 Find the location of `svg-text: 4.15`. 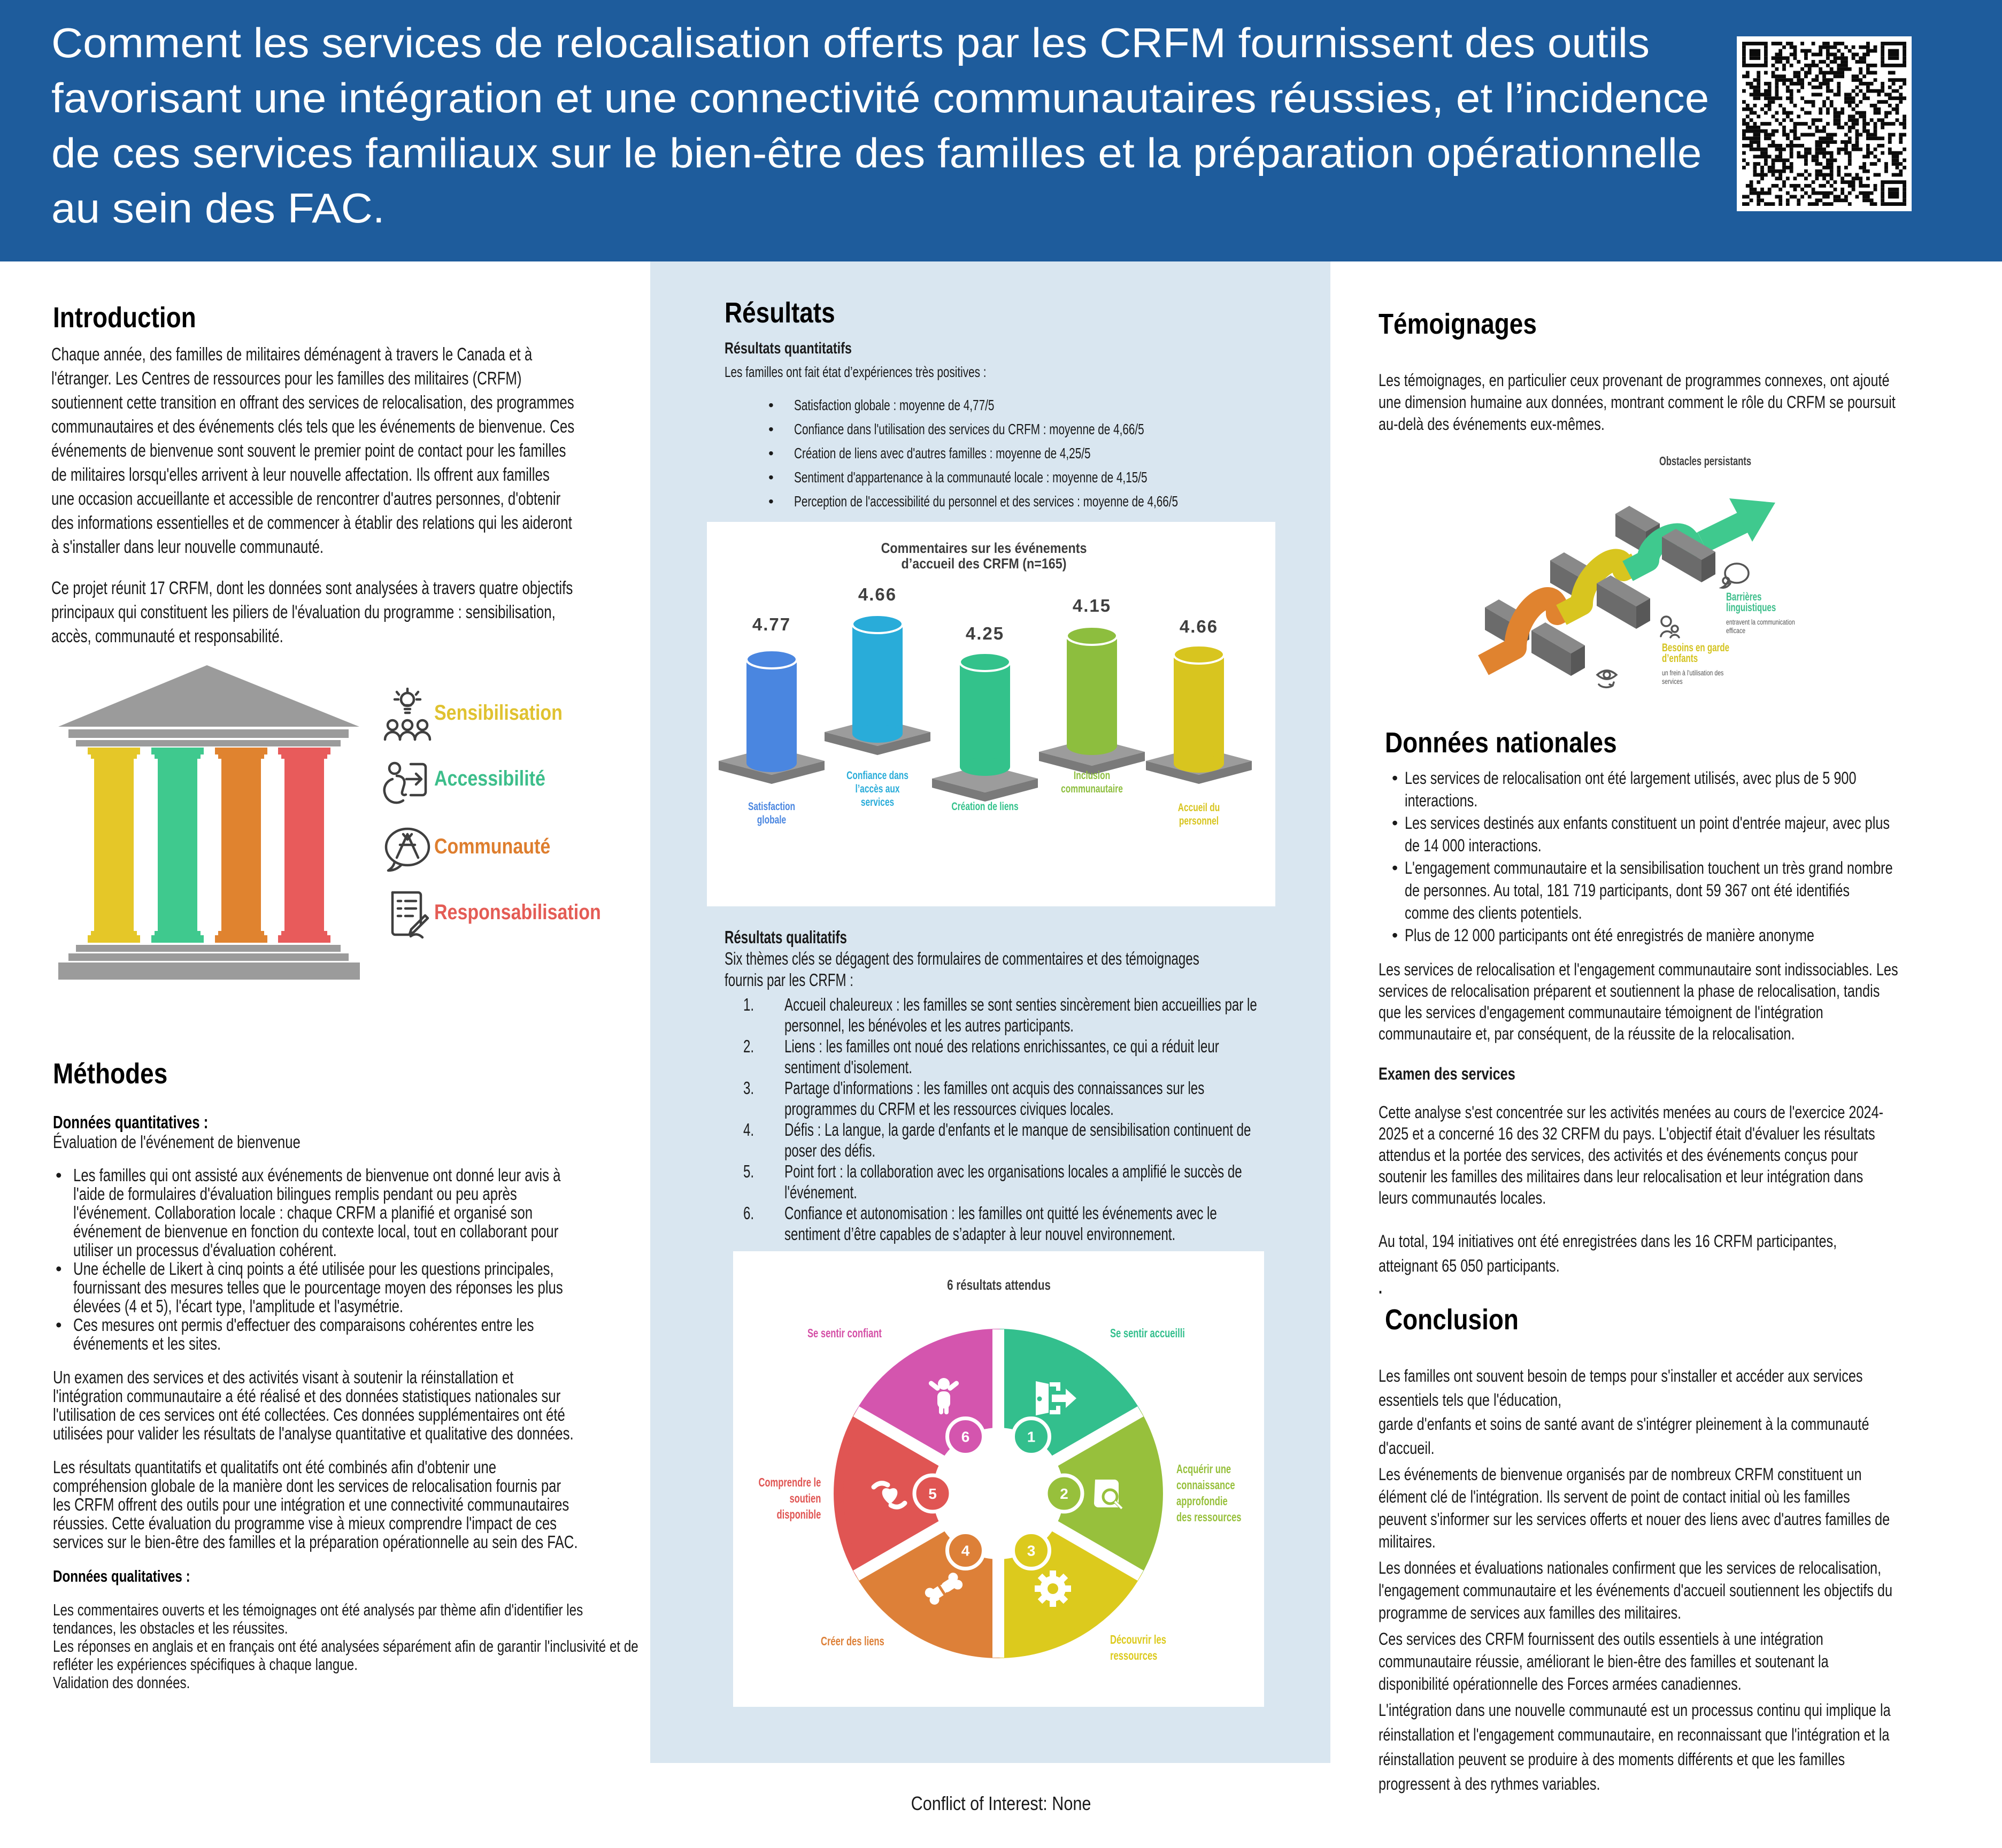

svg-text: 4.15 is located at coordinates (1092, 605).